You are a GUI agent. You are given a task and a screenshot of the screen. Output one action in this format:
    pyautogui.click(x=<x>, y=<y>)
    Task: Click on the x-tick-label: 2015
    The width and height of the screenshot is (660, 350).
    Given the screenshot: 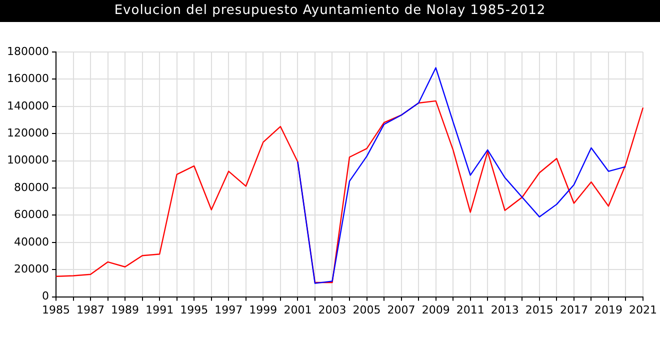 What is the action you would take?
    pyautogui.click(x=539, y=309)
    